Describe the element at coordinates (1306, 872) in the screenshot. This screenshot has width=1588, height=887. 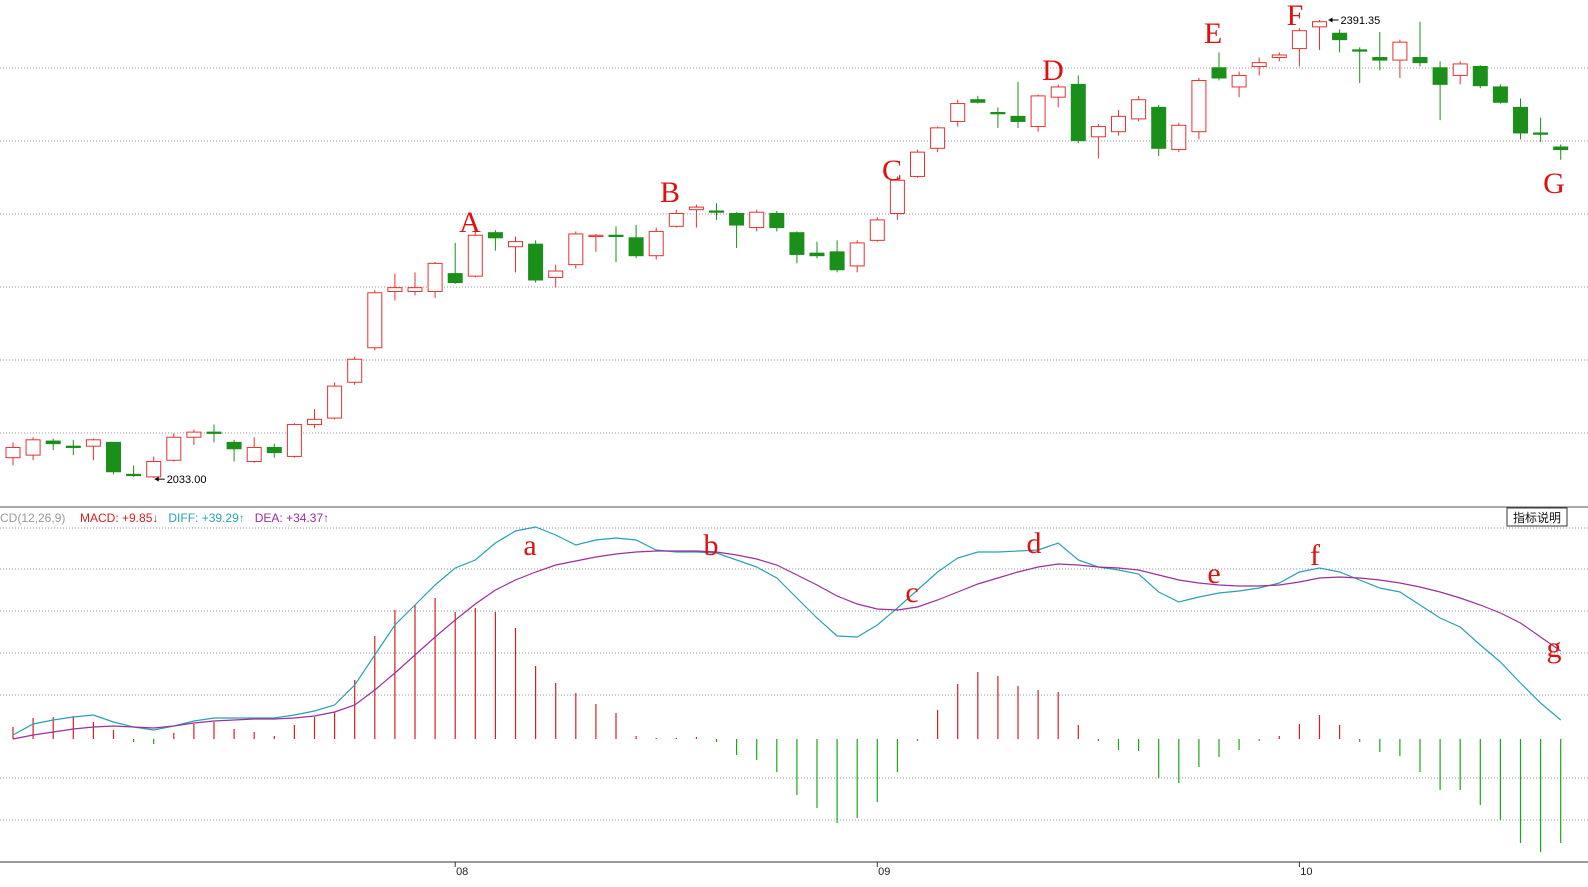
I see `x-tick-label: 10` at that location.